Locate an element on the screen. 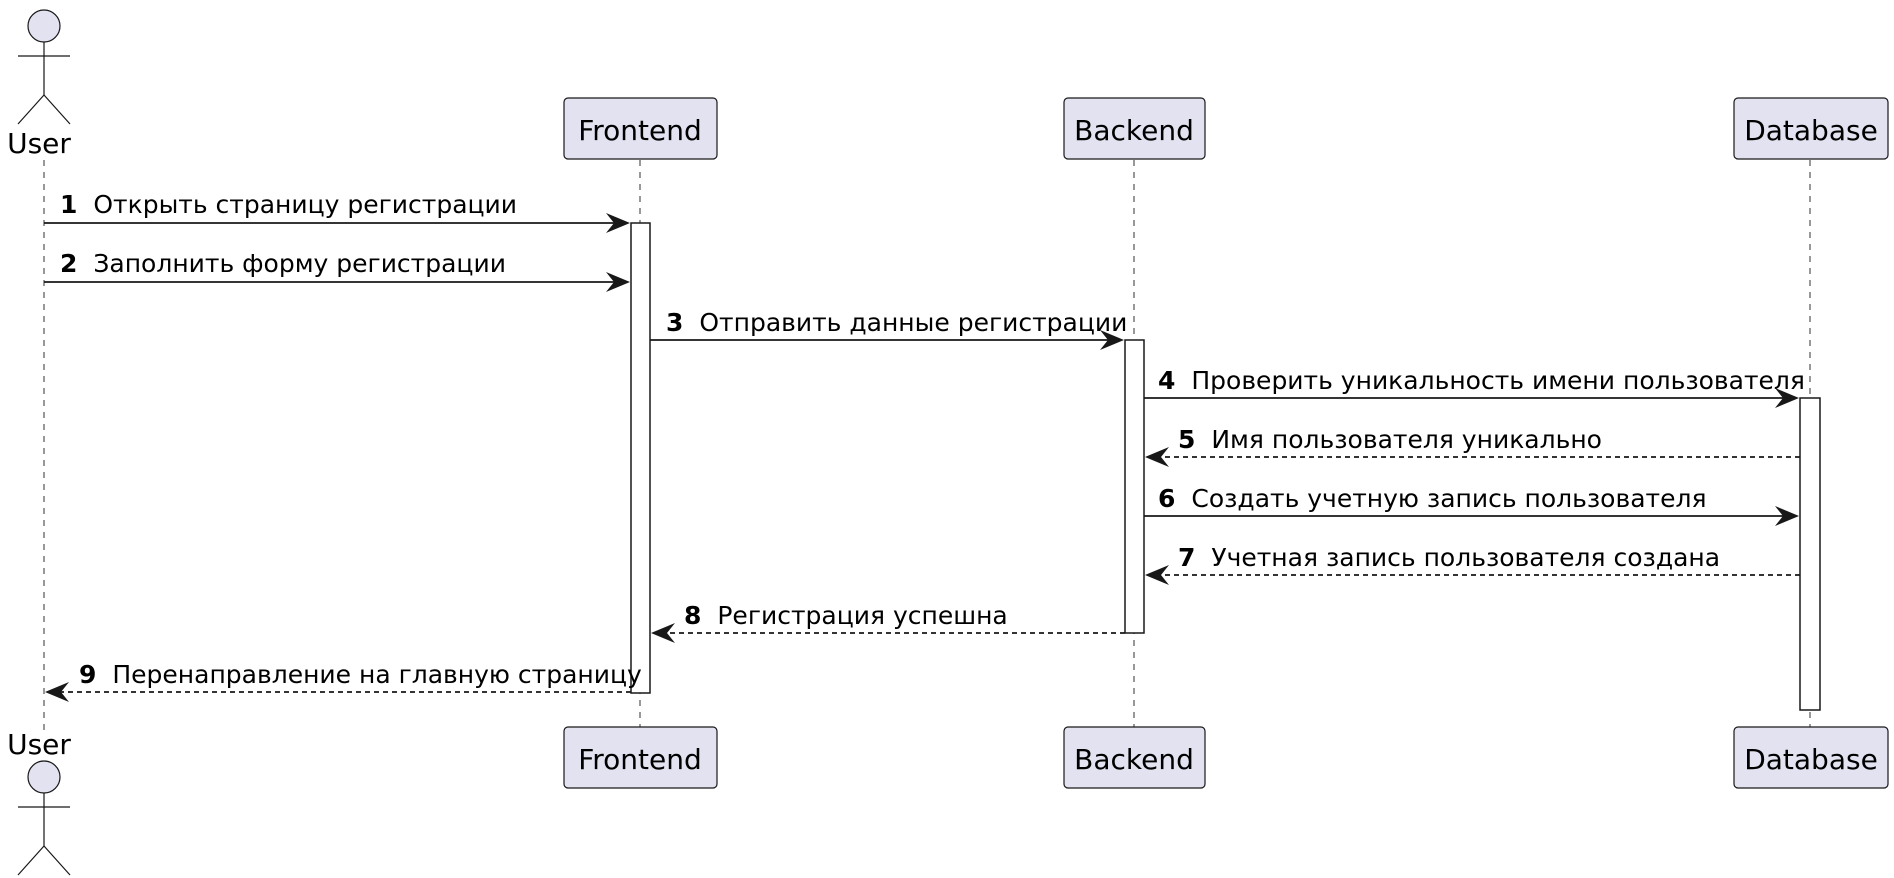 The image size is (1894, 878). participant-backend-bottom: Backend is located at coordinates (1134, 757).